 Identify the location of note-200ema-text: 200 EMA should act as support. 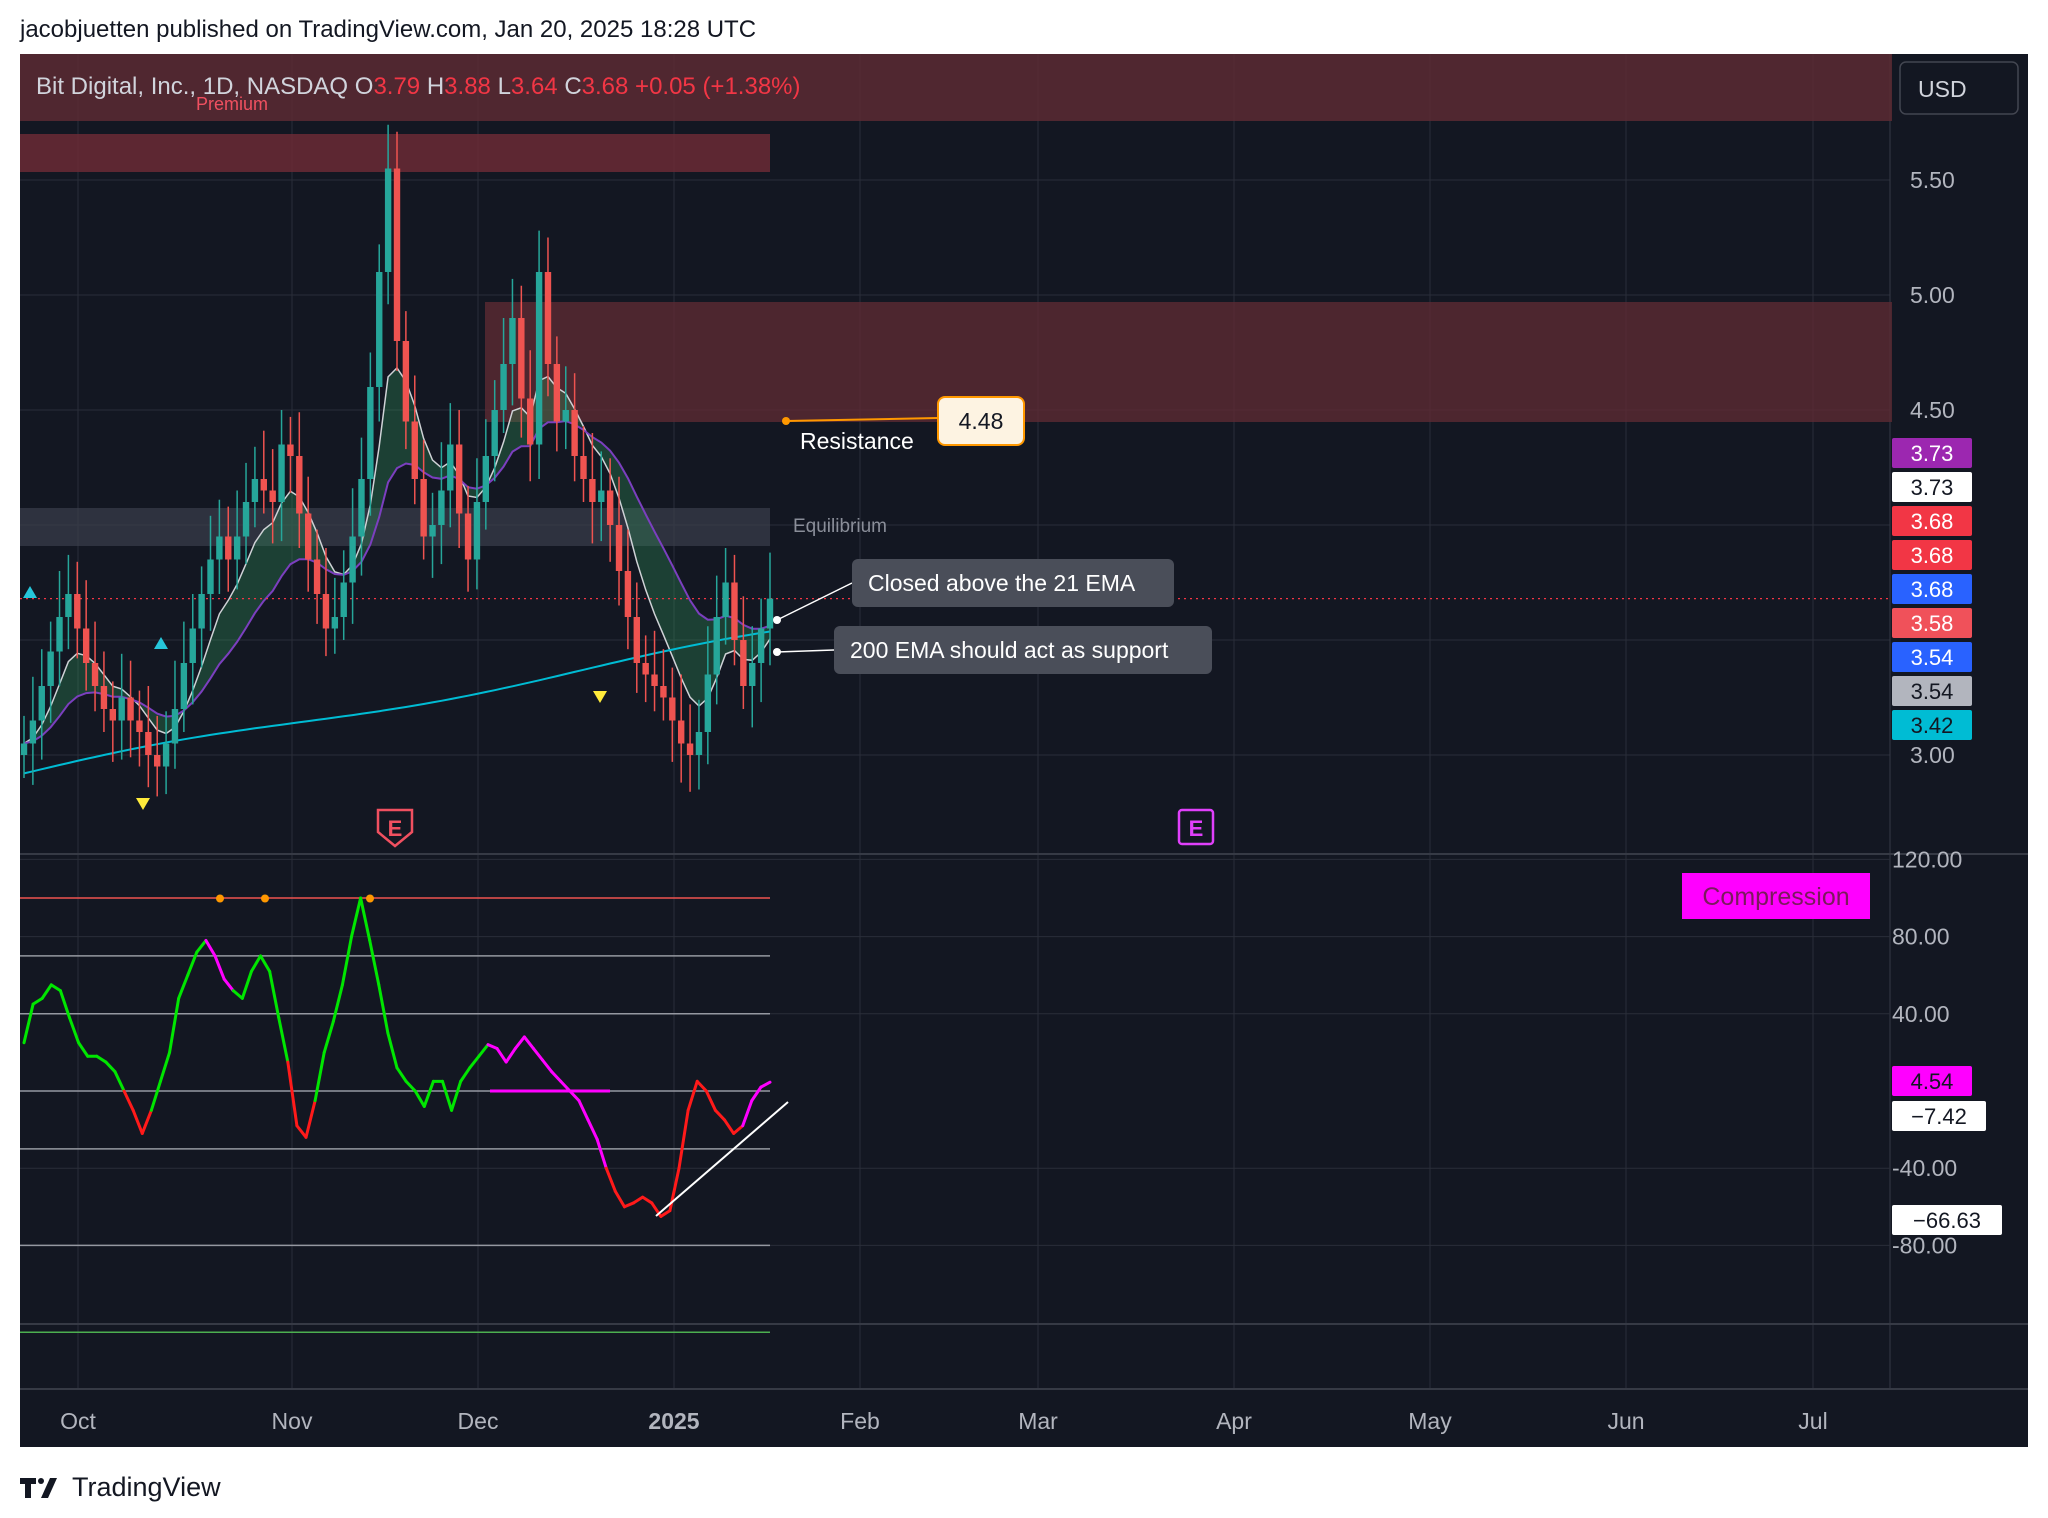
(1009, 650).